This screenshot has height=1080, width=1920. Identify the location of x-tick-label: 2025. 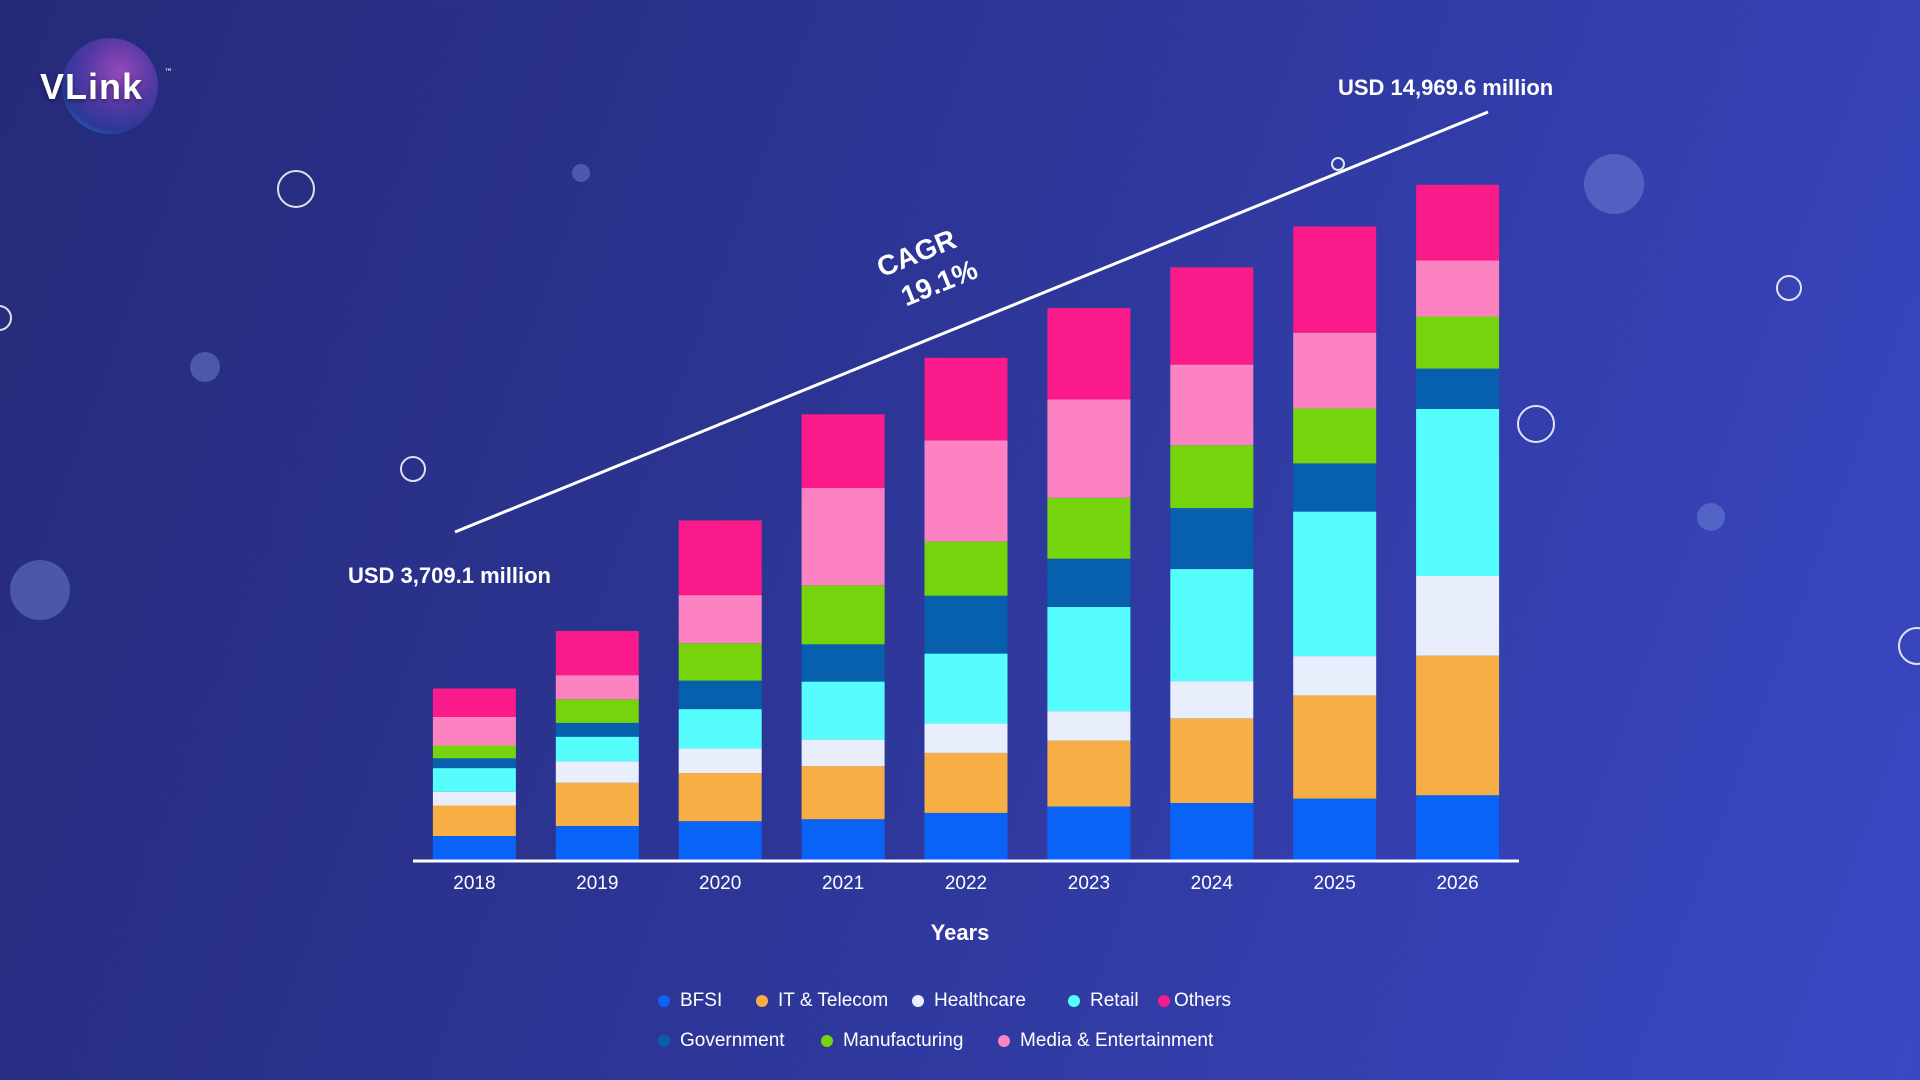
(1335, 883).